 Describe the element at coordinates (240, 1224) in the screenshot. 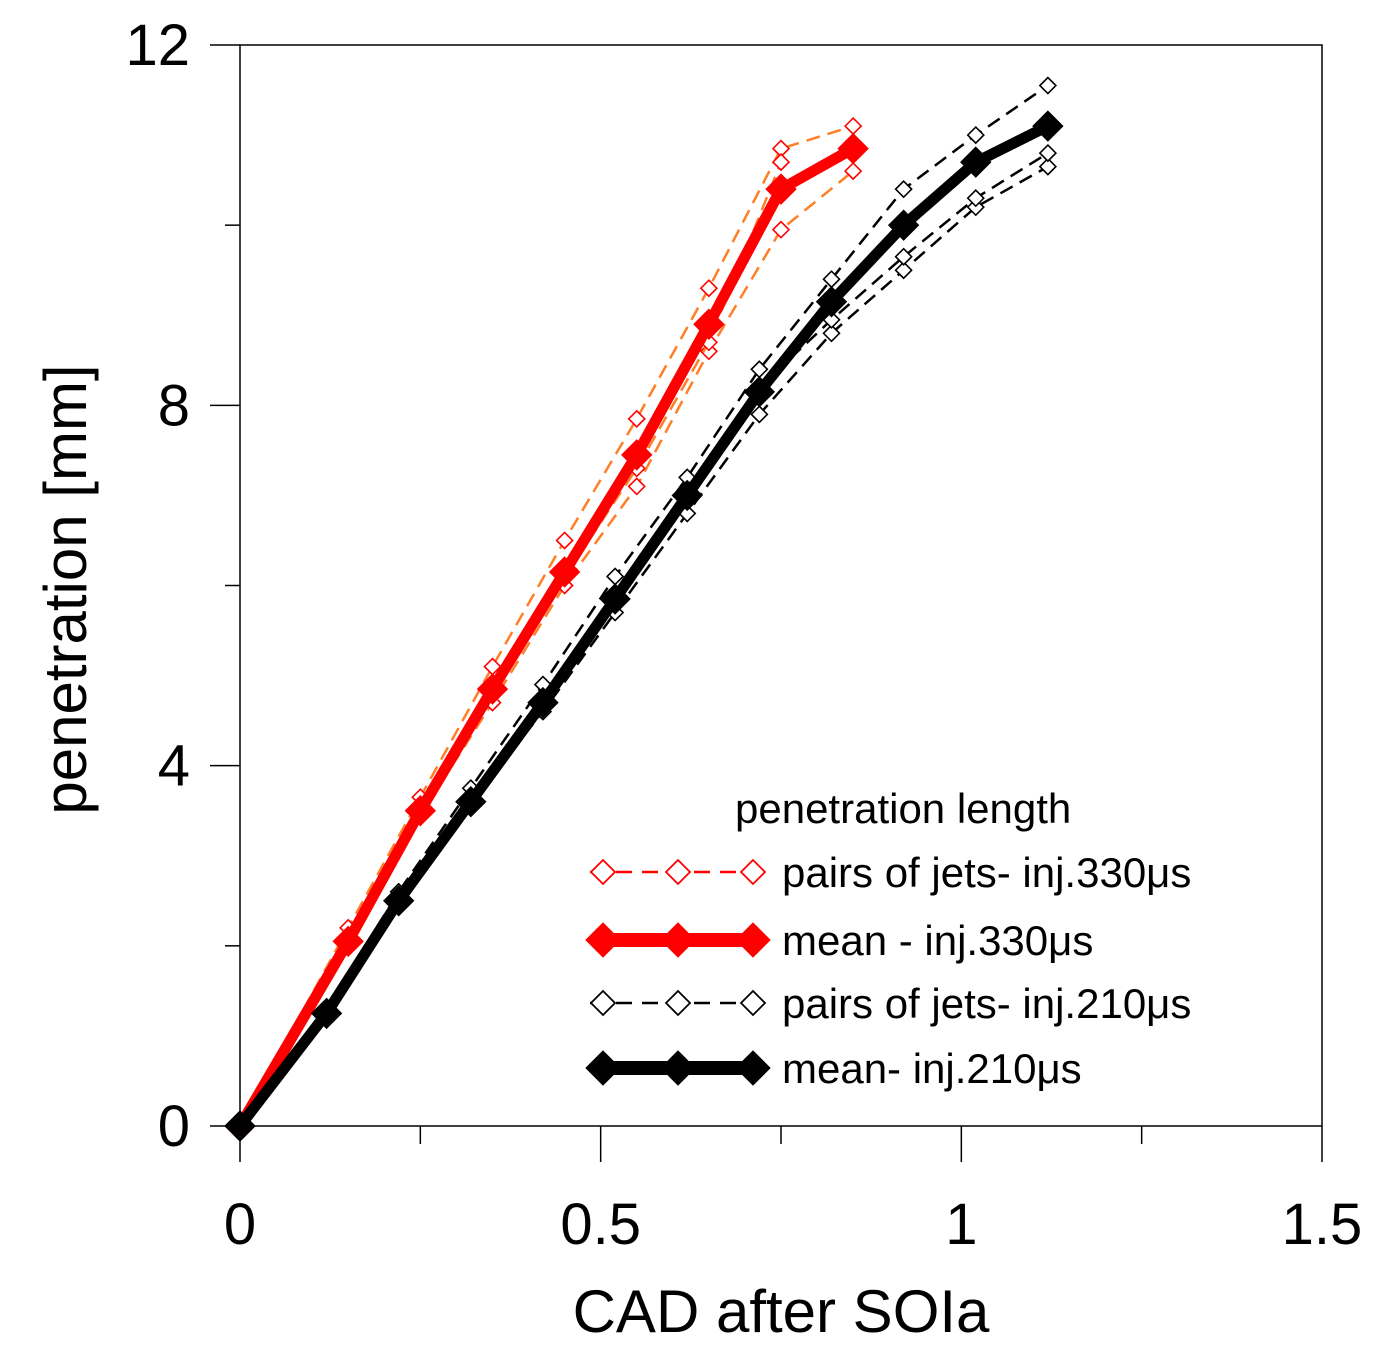

I see `x-tick-label: 0` at that location.